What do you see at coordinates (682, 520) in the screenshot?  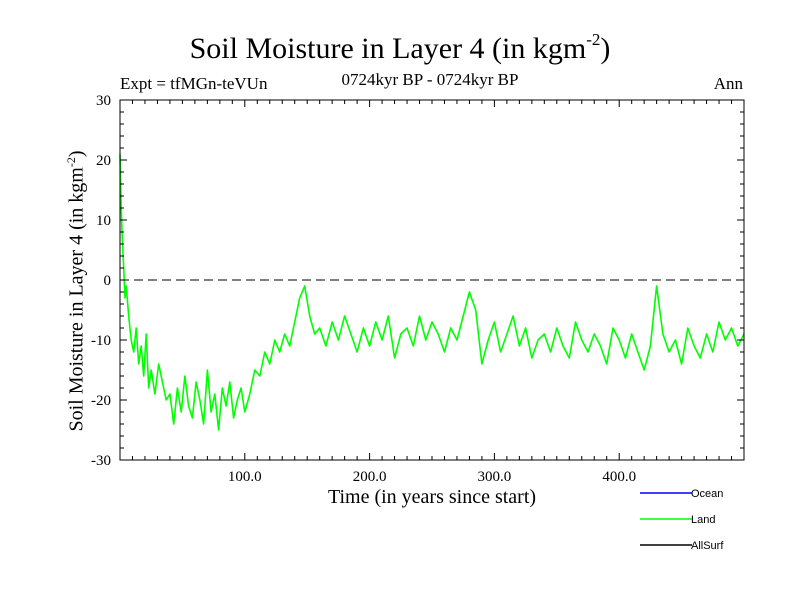 I see `legend: Ocean Land AllSurf` at bounding box center [682, 520].